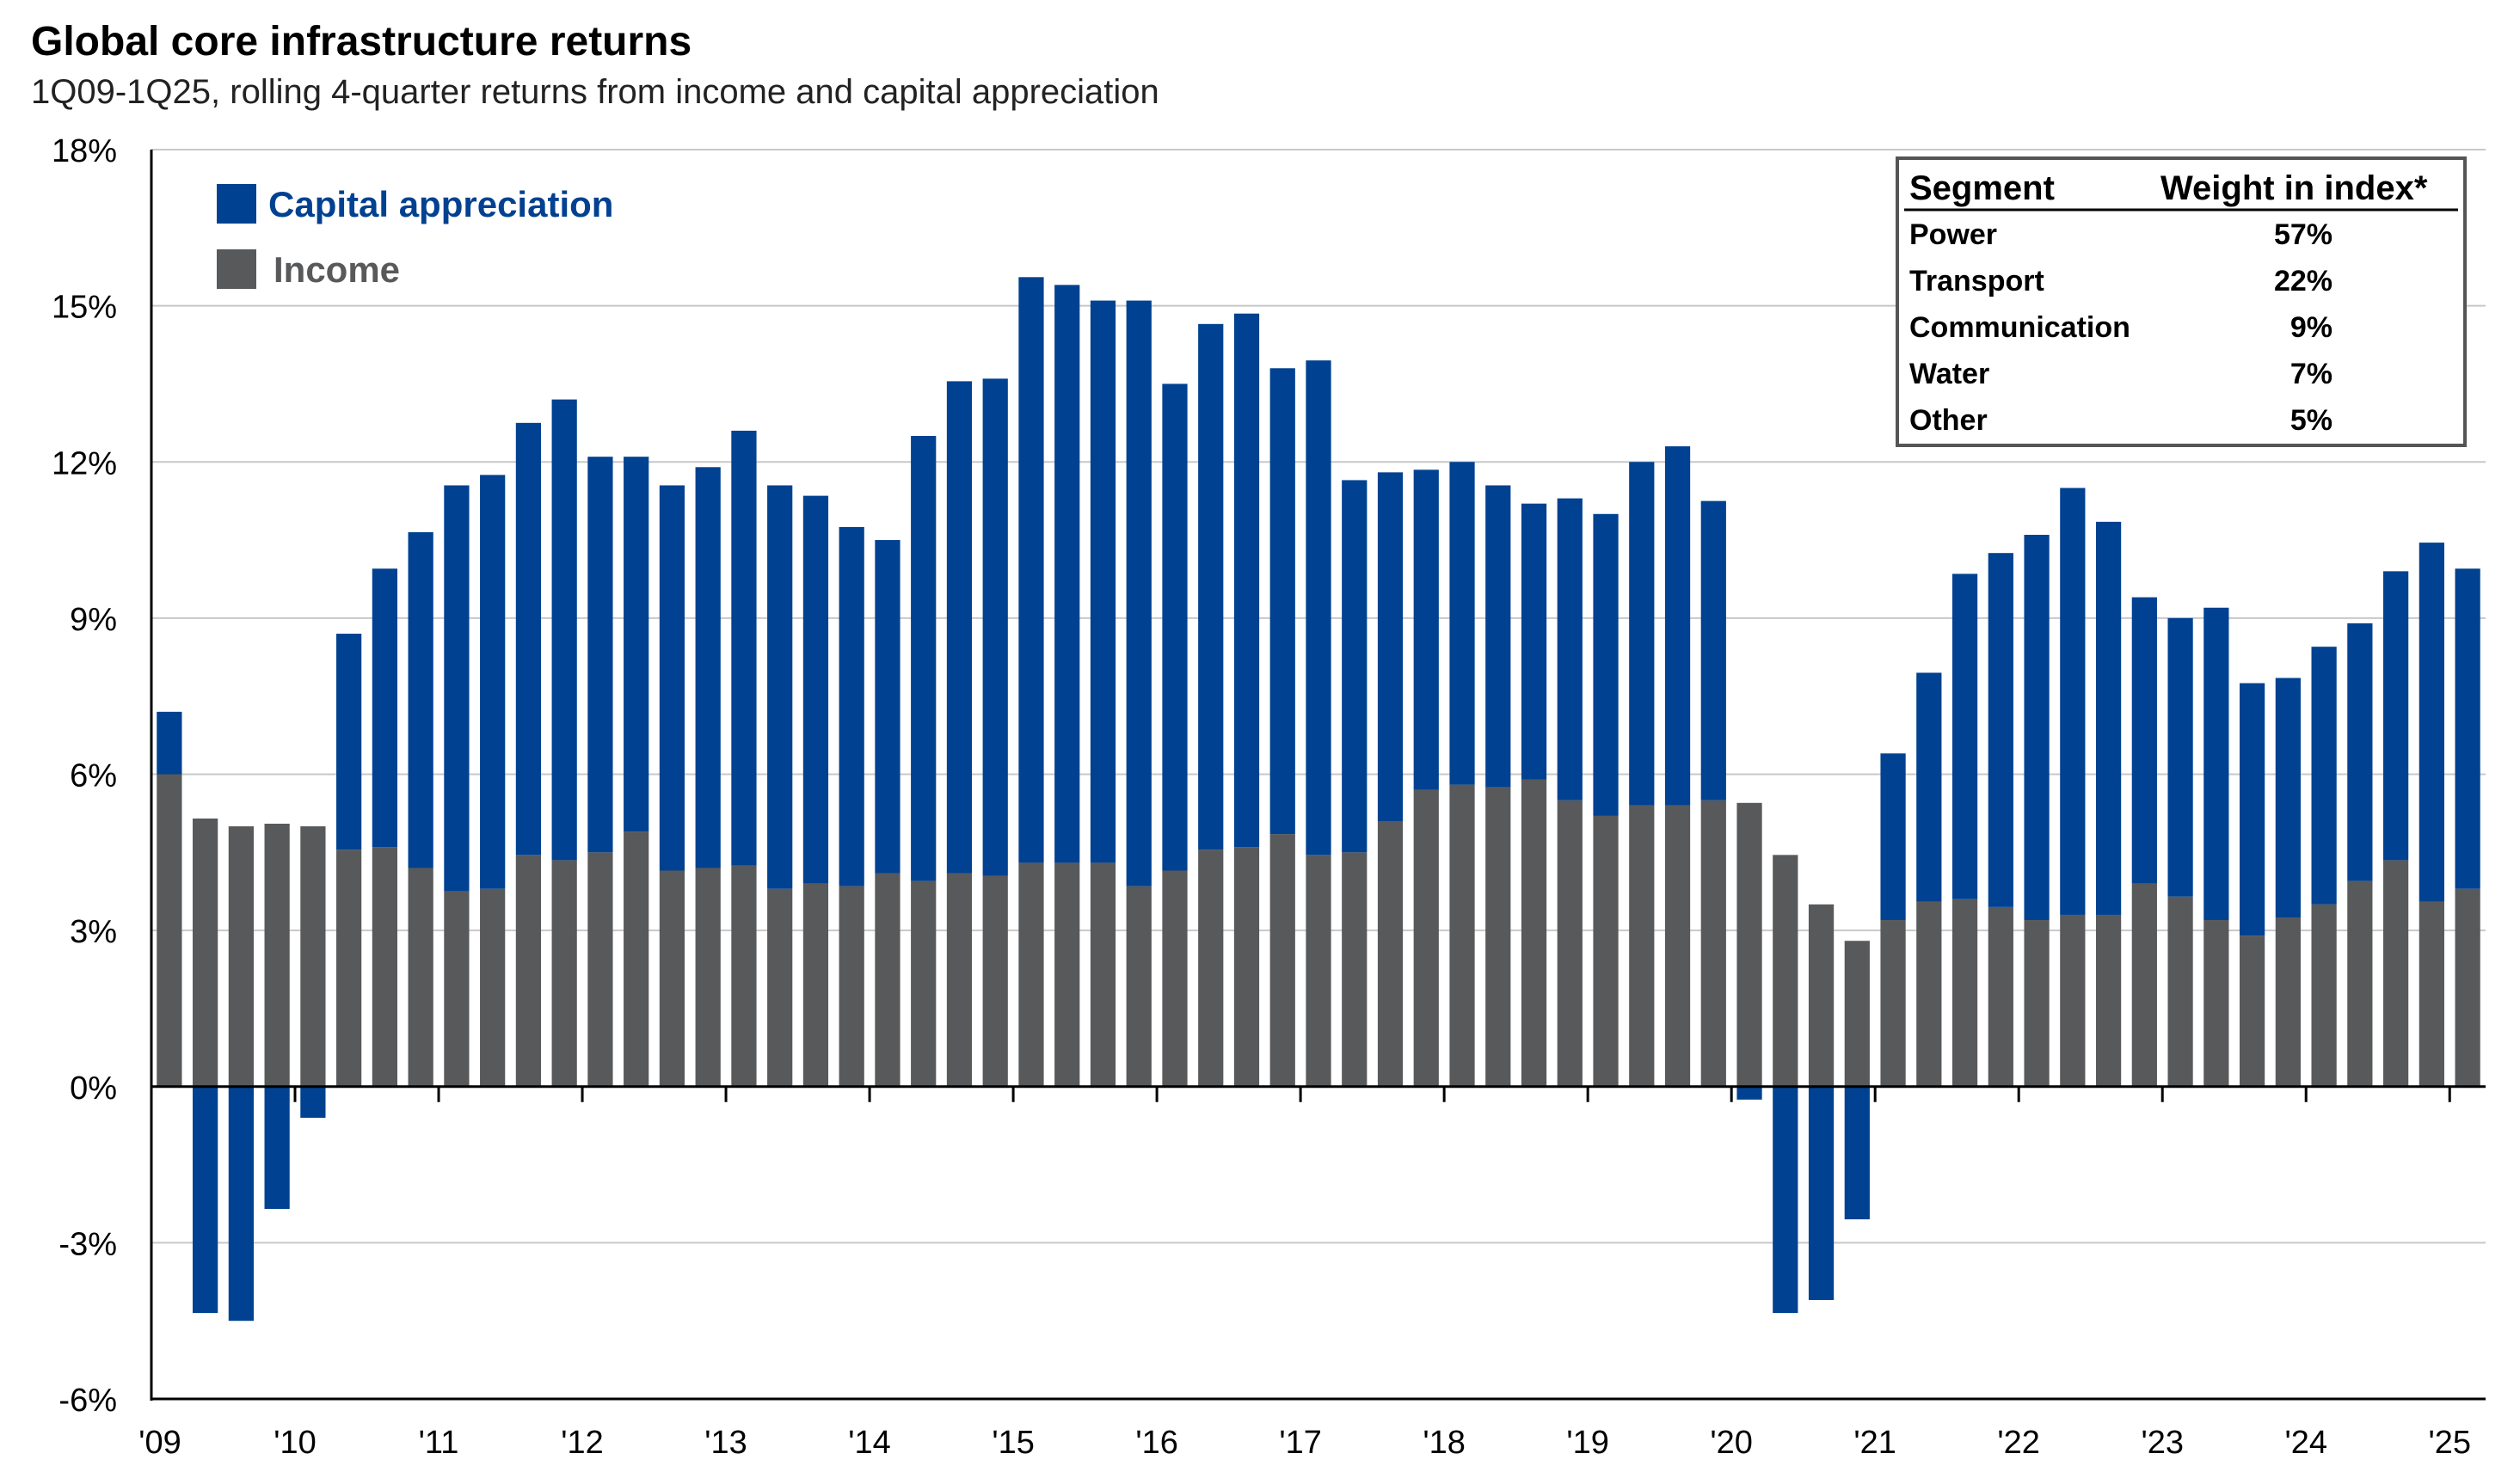 This screenshot has width=2520, height=1472. What do you see at coordinates (94, 932) in the screenshot?
I see `y-tick-label: 3%` at bounding box center [94, 932].